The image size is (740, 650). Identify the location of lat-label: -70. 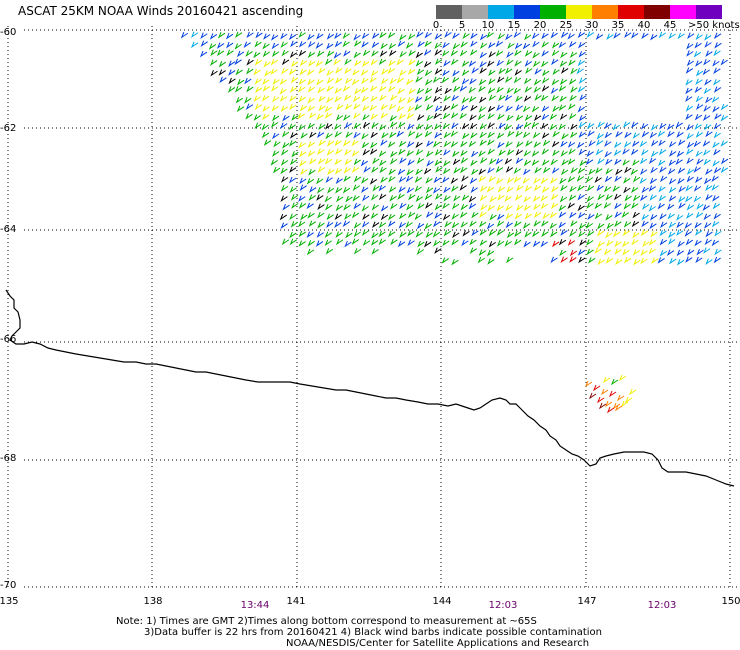
(8, 585).